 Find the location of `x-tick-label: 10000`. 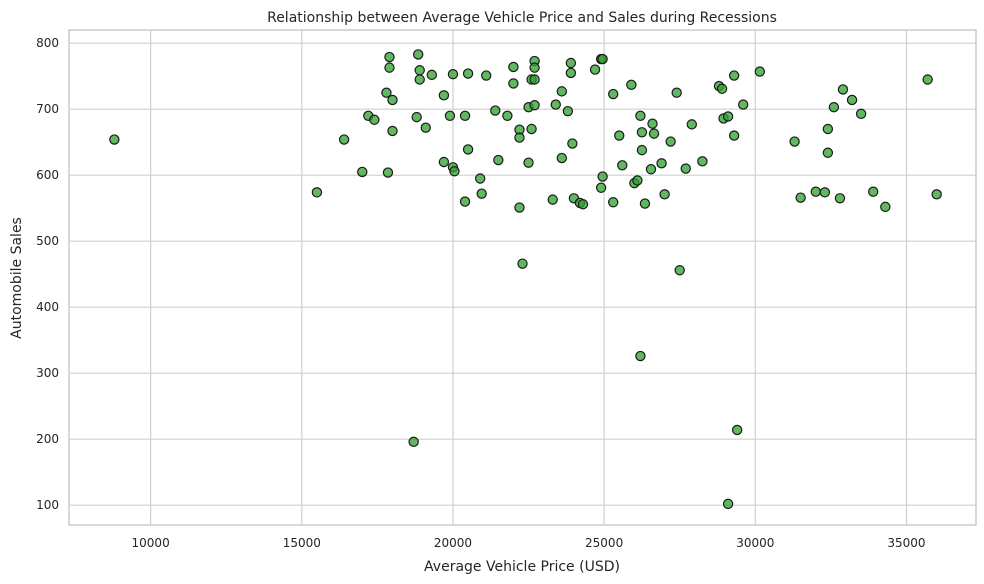

x-tick-label: 10000 is located at coordinates (151, 543).